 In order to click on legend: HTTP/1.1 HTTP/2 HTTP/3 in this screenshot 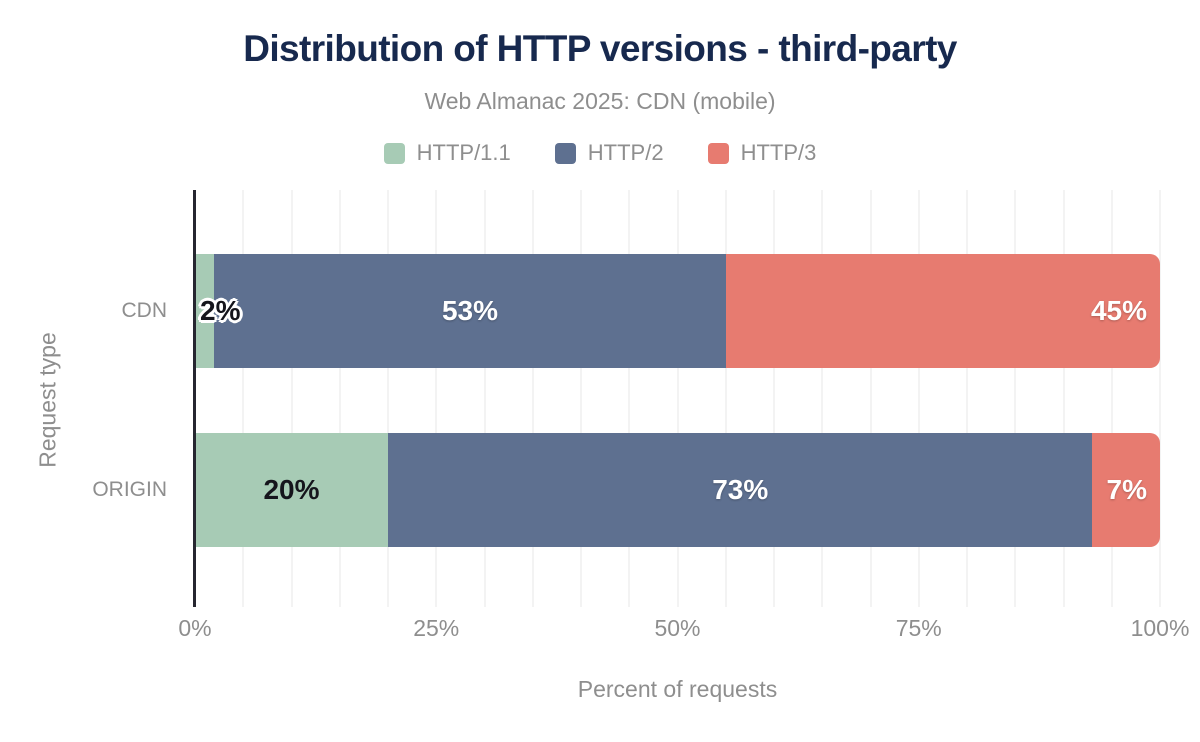, I will do `click(600, 153)`.